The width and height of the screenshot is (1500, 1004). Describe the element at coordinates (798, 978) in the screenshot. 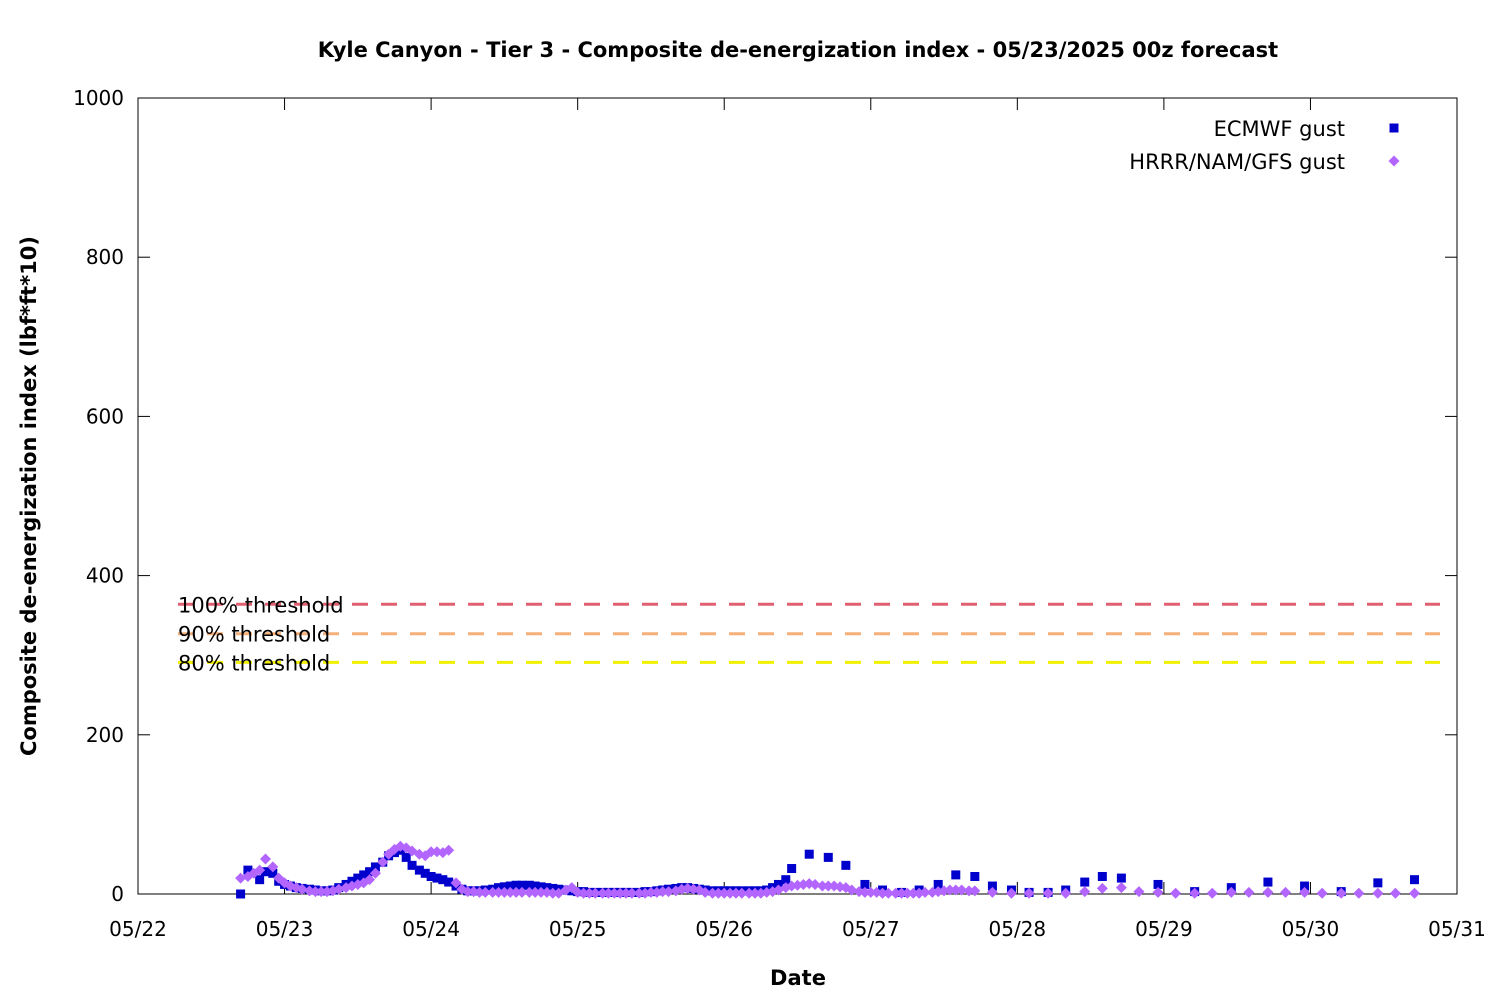

I see `x-axis-label: Date` at that location.